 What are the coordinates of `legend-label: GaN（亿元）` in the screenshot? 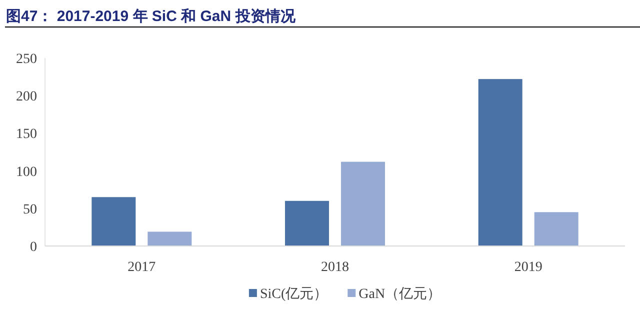 It's located at (400, 294).